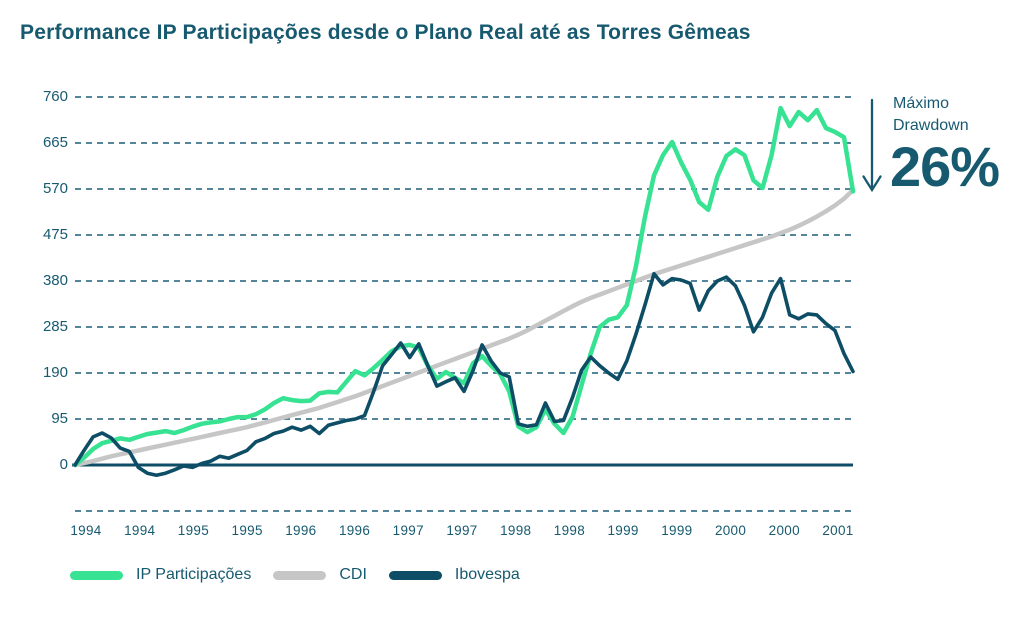 This screenshot has width=1024, height=617. Describe the element at coordinates (838, 530) in the screenshot. I see `x-tick-label: 2001` at that location.